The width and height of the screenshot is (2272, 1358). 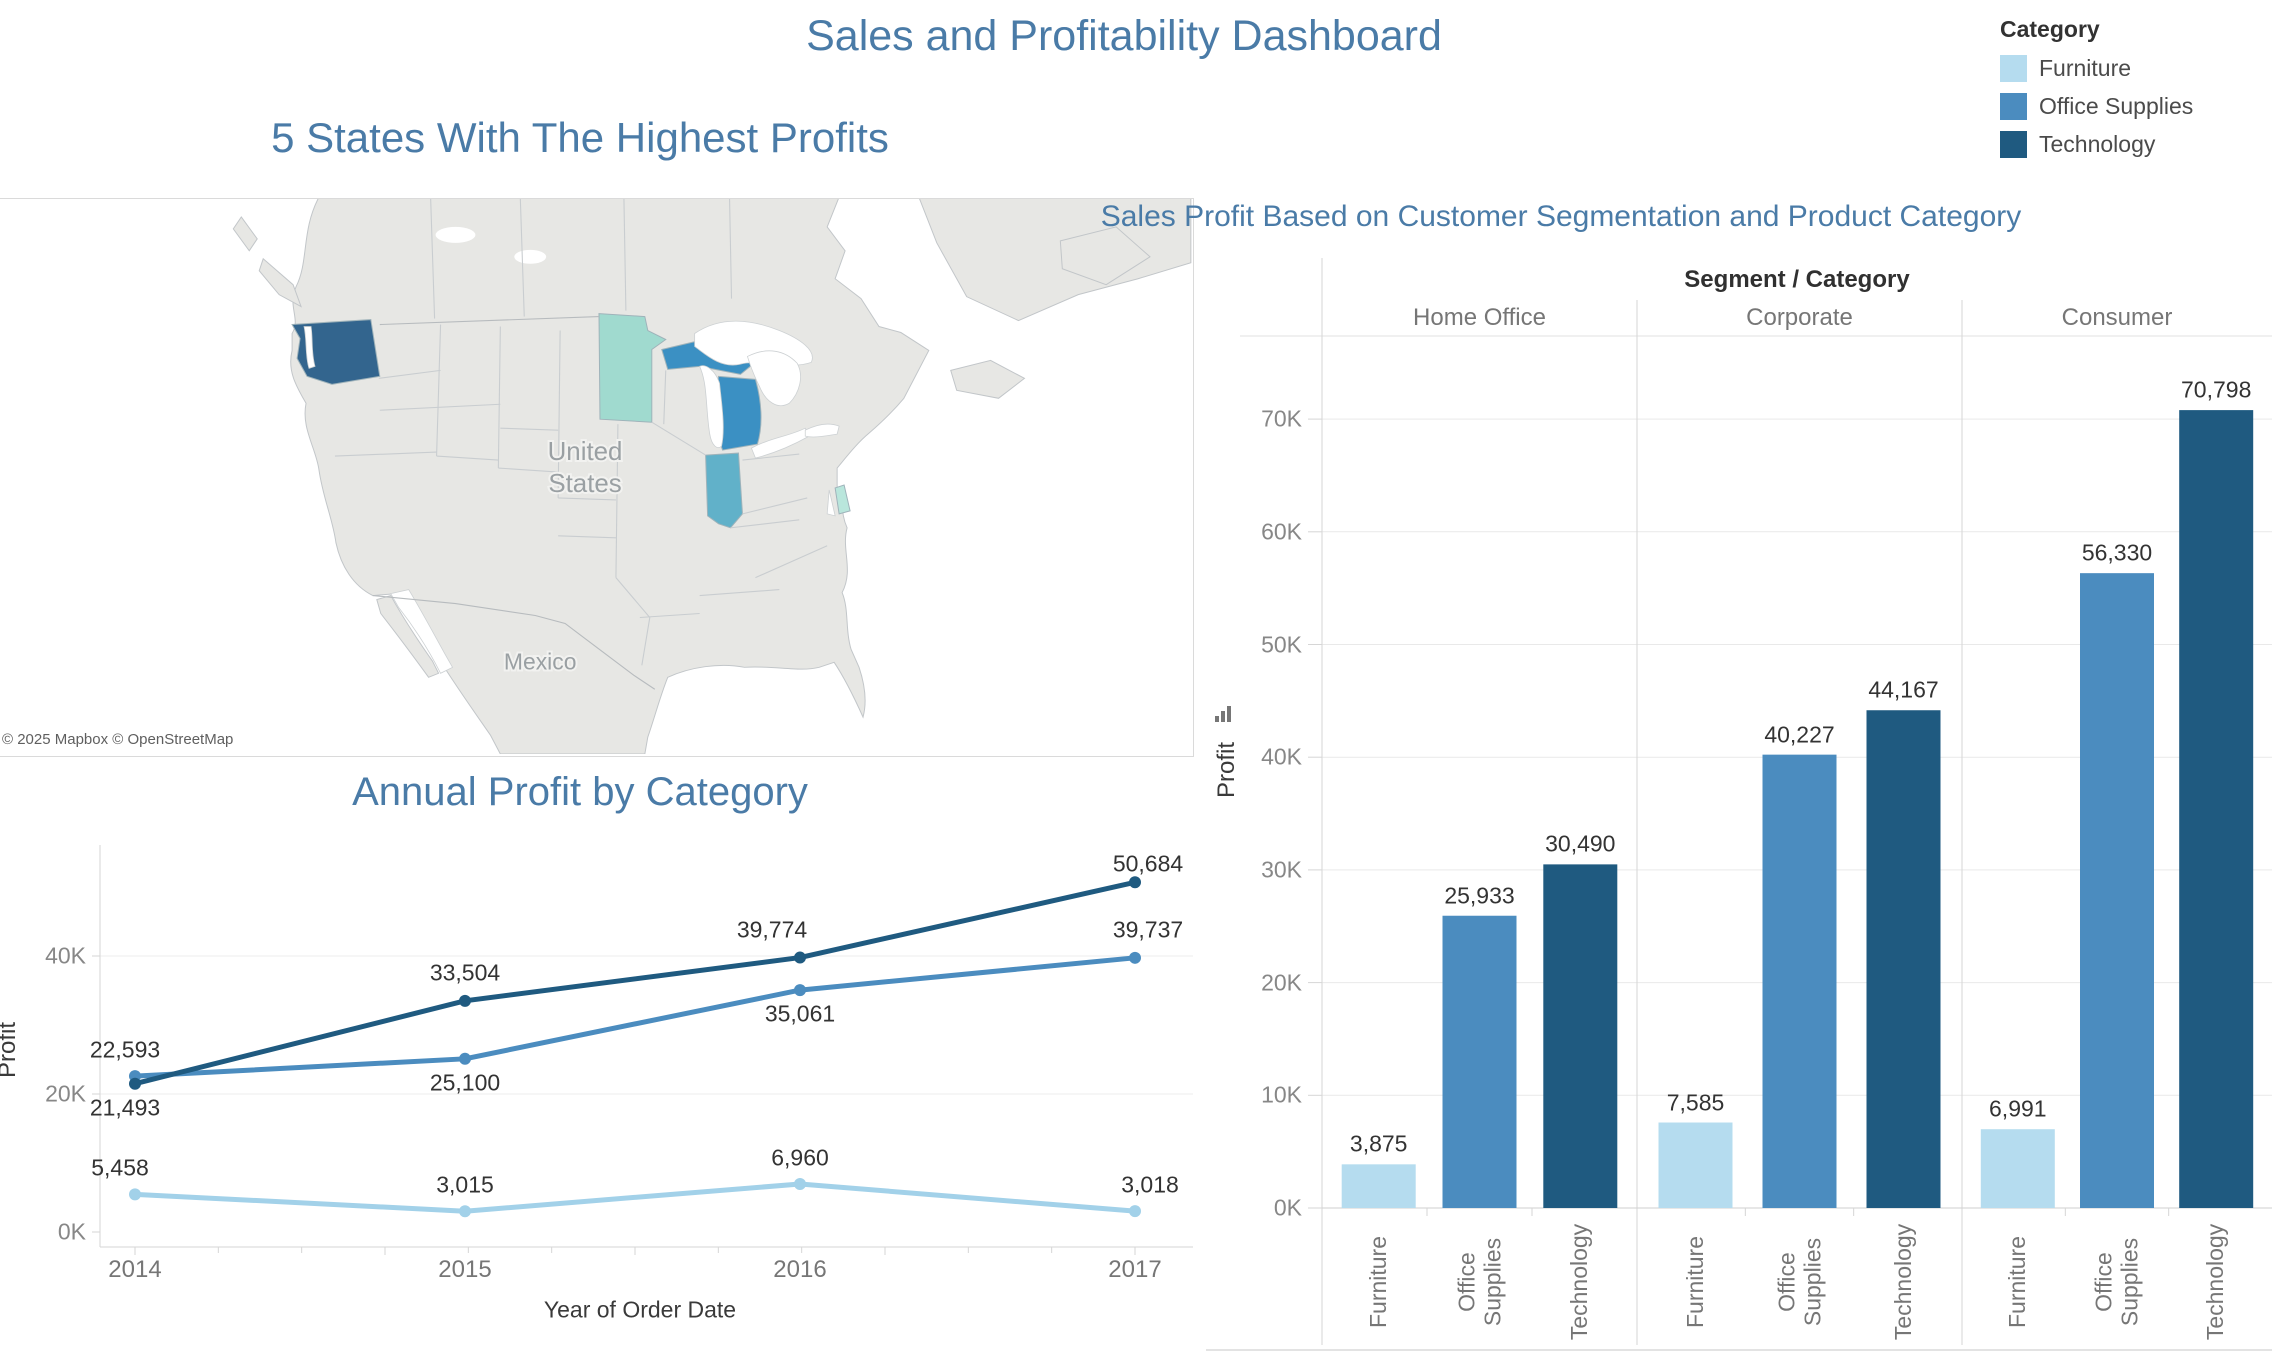 I want to click on legend-item-office-supplies: Office Supplies, so click(x=2130, y=106).